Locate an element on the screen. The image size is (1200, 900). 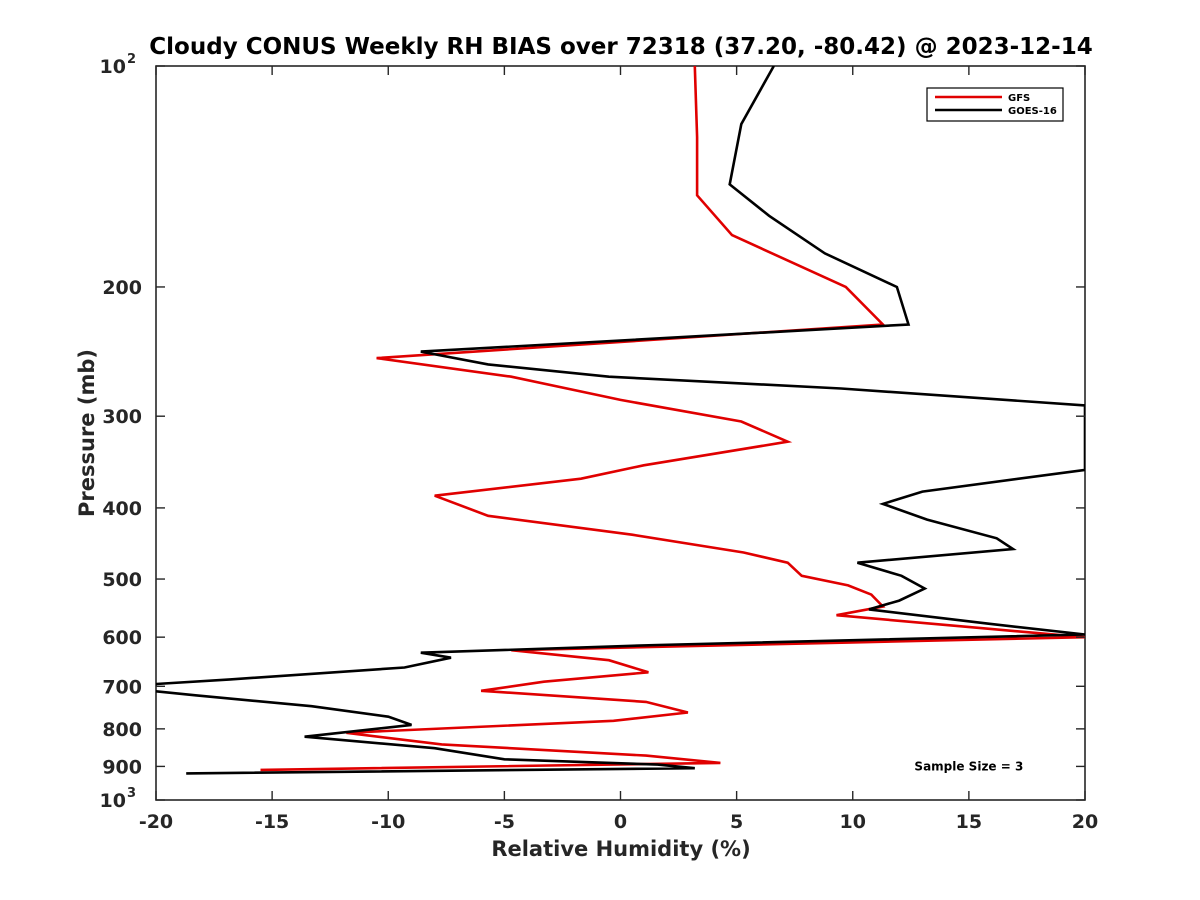
sample-size-annotation: Sample Size = 3 is located at coordinates (968, 766).